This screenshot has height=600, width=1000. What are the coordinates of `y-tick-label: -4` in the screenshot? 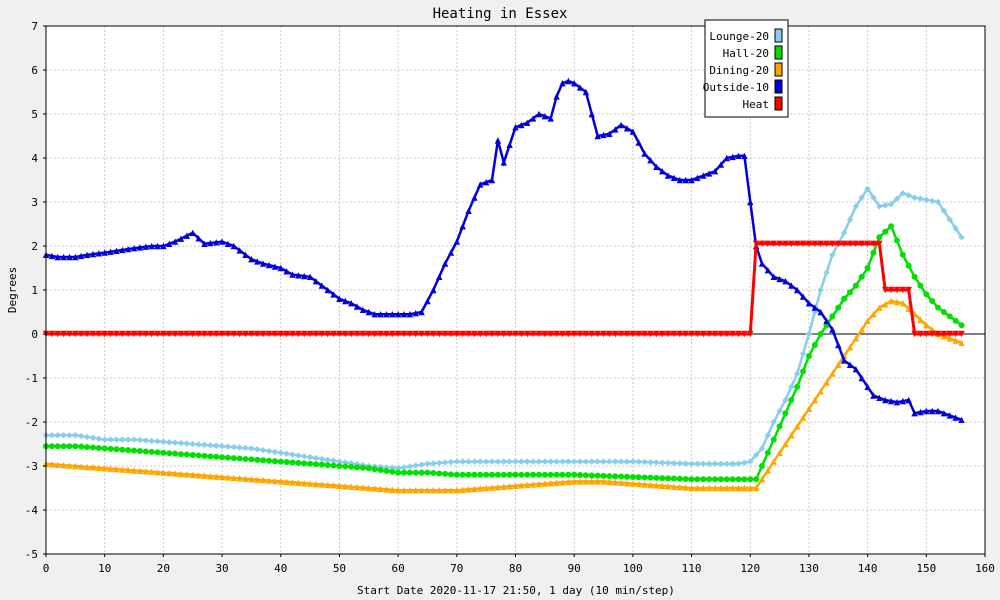 It's located at (32, 510).